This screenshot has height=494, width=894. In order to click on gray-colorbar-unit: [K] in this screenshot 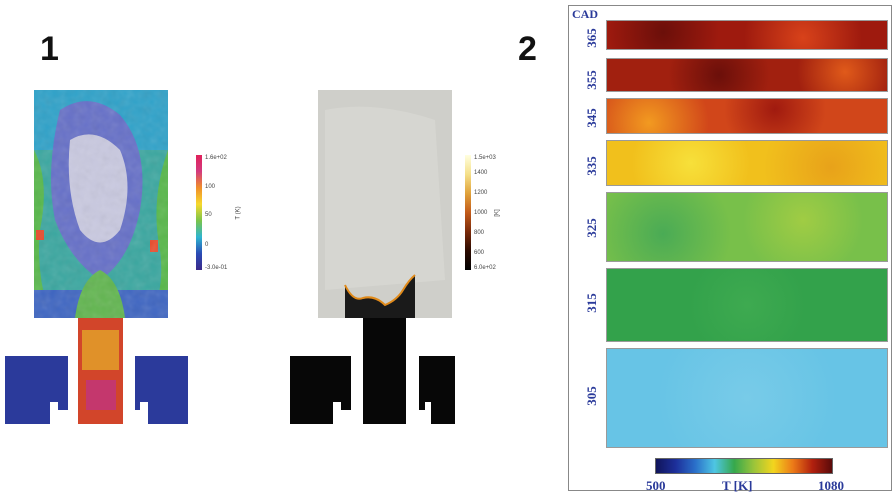, I will do `click(497, 213)`.